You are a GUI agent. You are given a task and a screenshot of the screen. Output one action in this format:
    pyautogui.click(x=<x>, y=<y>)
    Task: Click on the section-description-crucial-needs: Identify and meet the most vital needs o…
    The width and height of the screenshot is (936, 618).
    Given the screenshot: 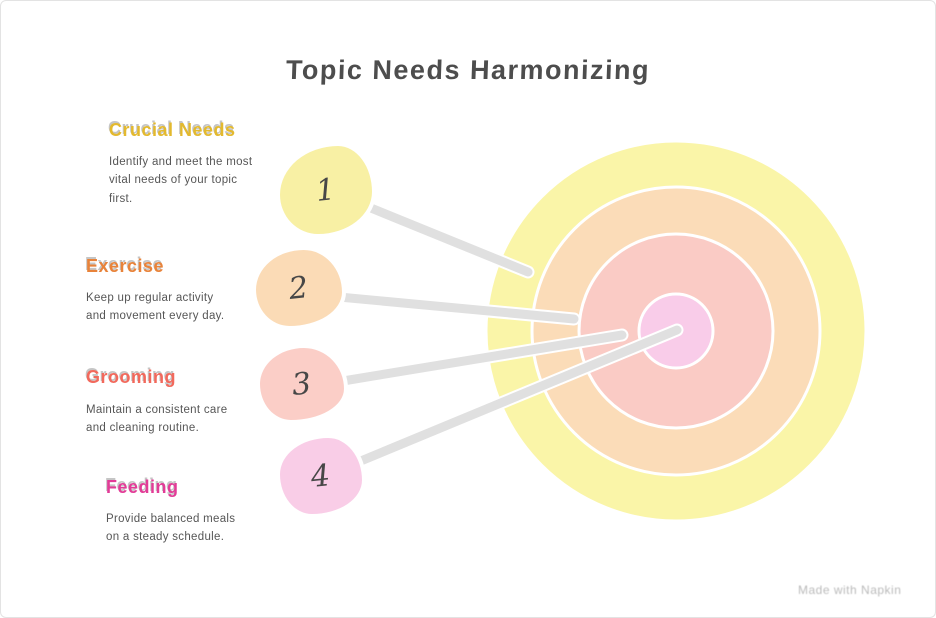 What is the action you would take?
    pyautogui.click(x=181, y=180)
    